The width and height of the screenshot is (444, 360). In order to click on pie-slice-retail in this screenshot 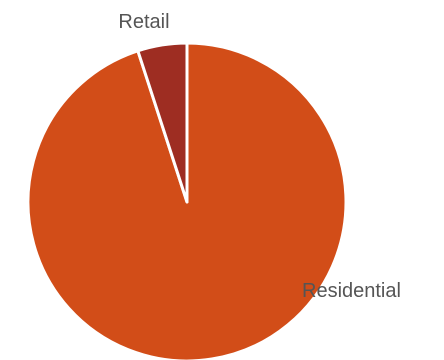, I will do `click(162, 122)`.